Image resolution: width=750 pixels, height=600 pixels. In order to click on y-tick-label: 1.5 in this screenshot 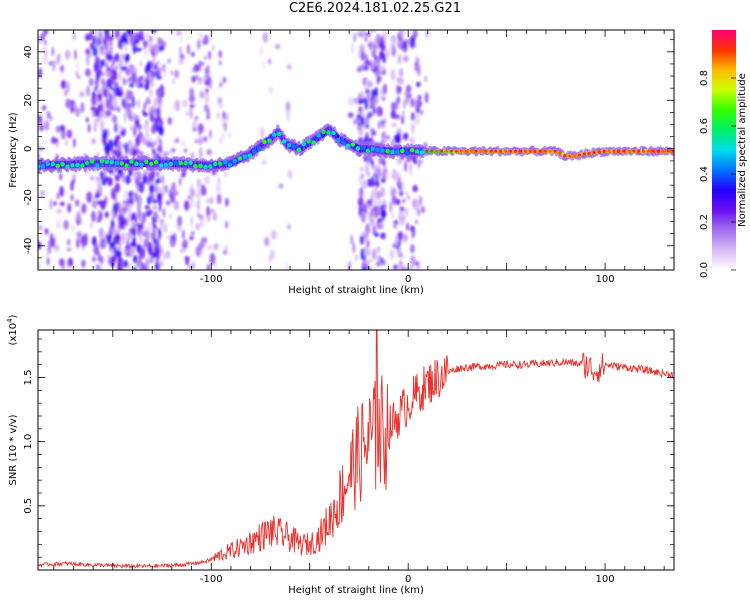, I will do `click(28, 378)`.